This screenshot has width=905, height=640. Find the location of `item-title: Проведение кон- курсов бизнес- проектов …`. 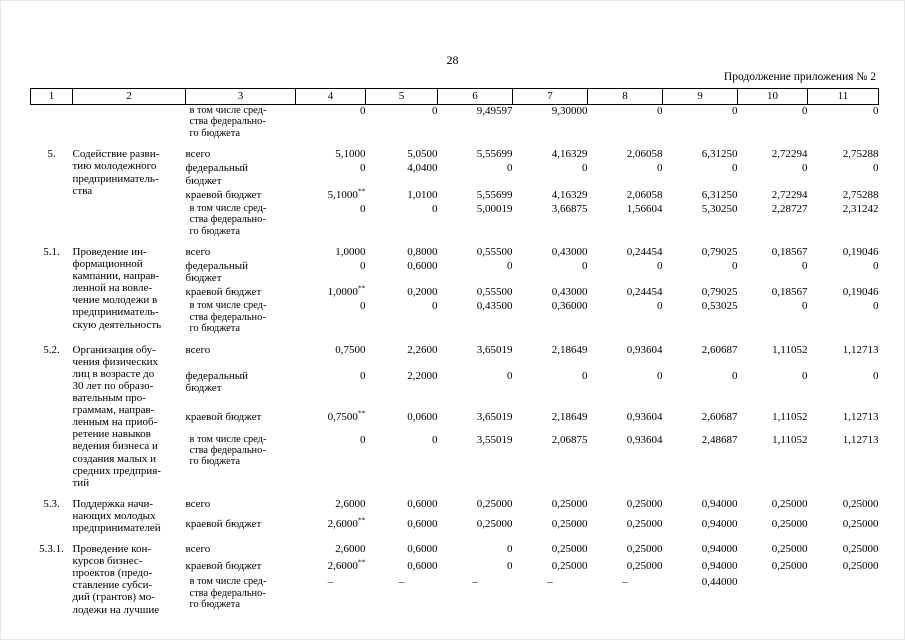

item-title: Проведение кон- курсов бизнес- проектов … is located at coordinates (116, 579).